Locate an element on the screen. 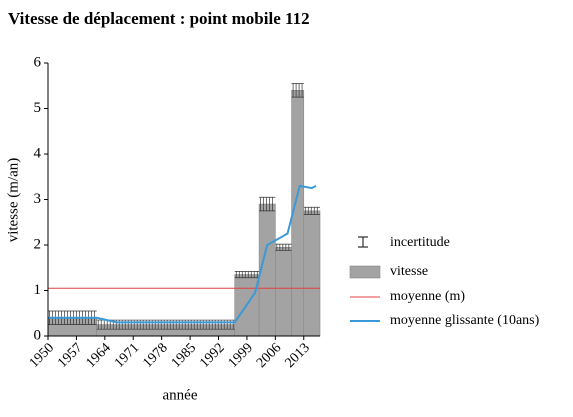  y-axis-label: vitesse (m/an) is located at coordinates (13, 200).